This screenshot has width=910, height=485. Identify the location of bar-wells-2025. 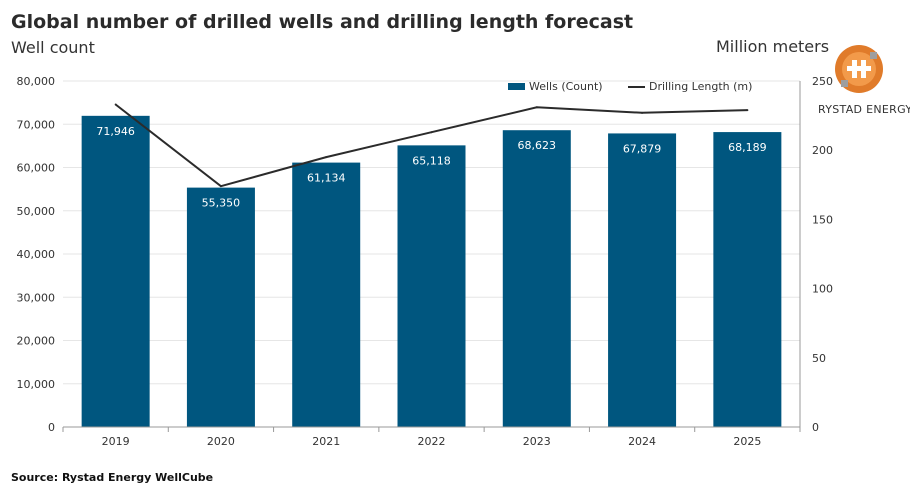
(747, 279).